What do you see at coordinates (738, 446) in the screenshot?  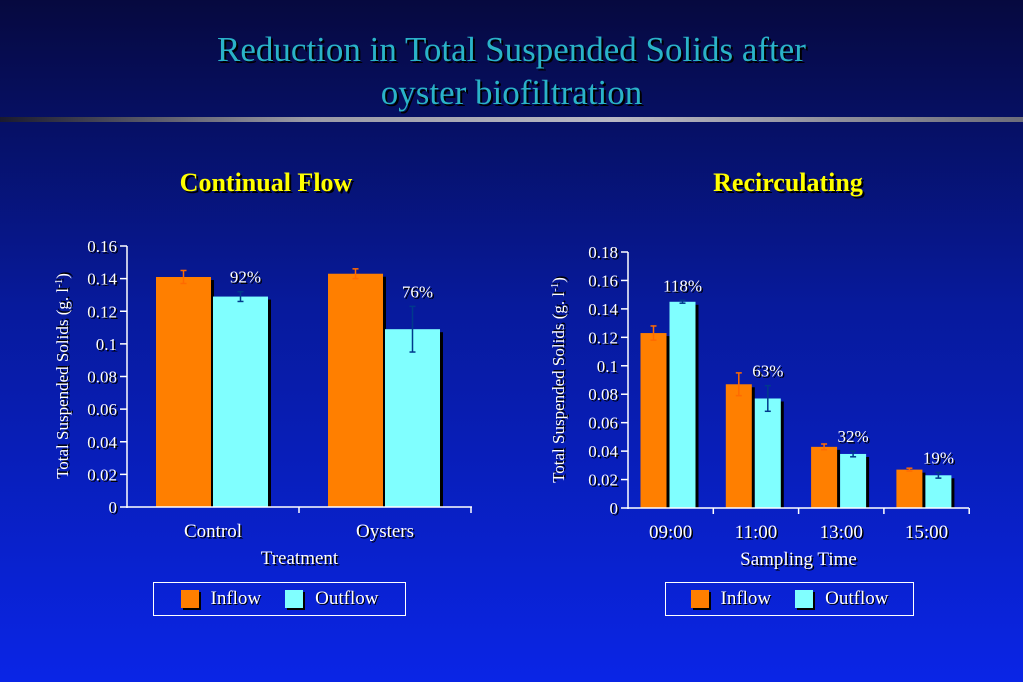 I see `inflow-bar-11:00` at bounding box center [738, 446].